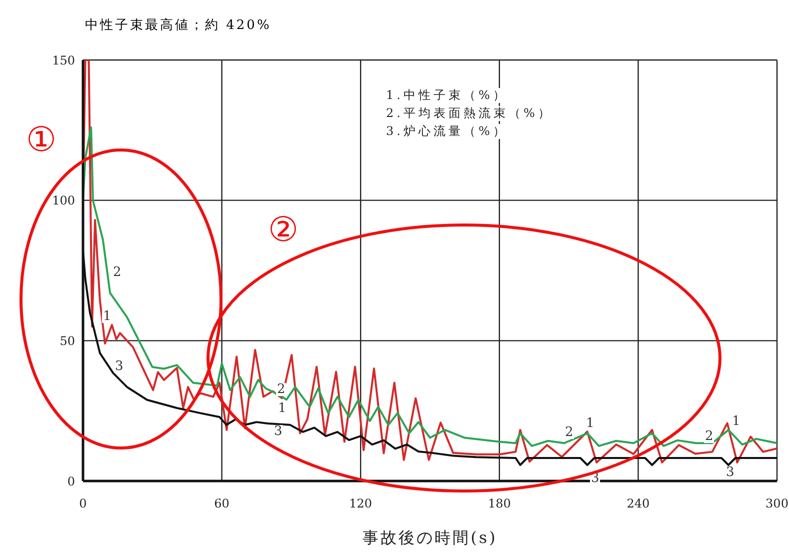  I want to click on y-tick-label: 100, so click(63, 201).